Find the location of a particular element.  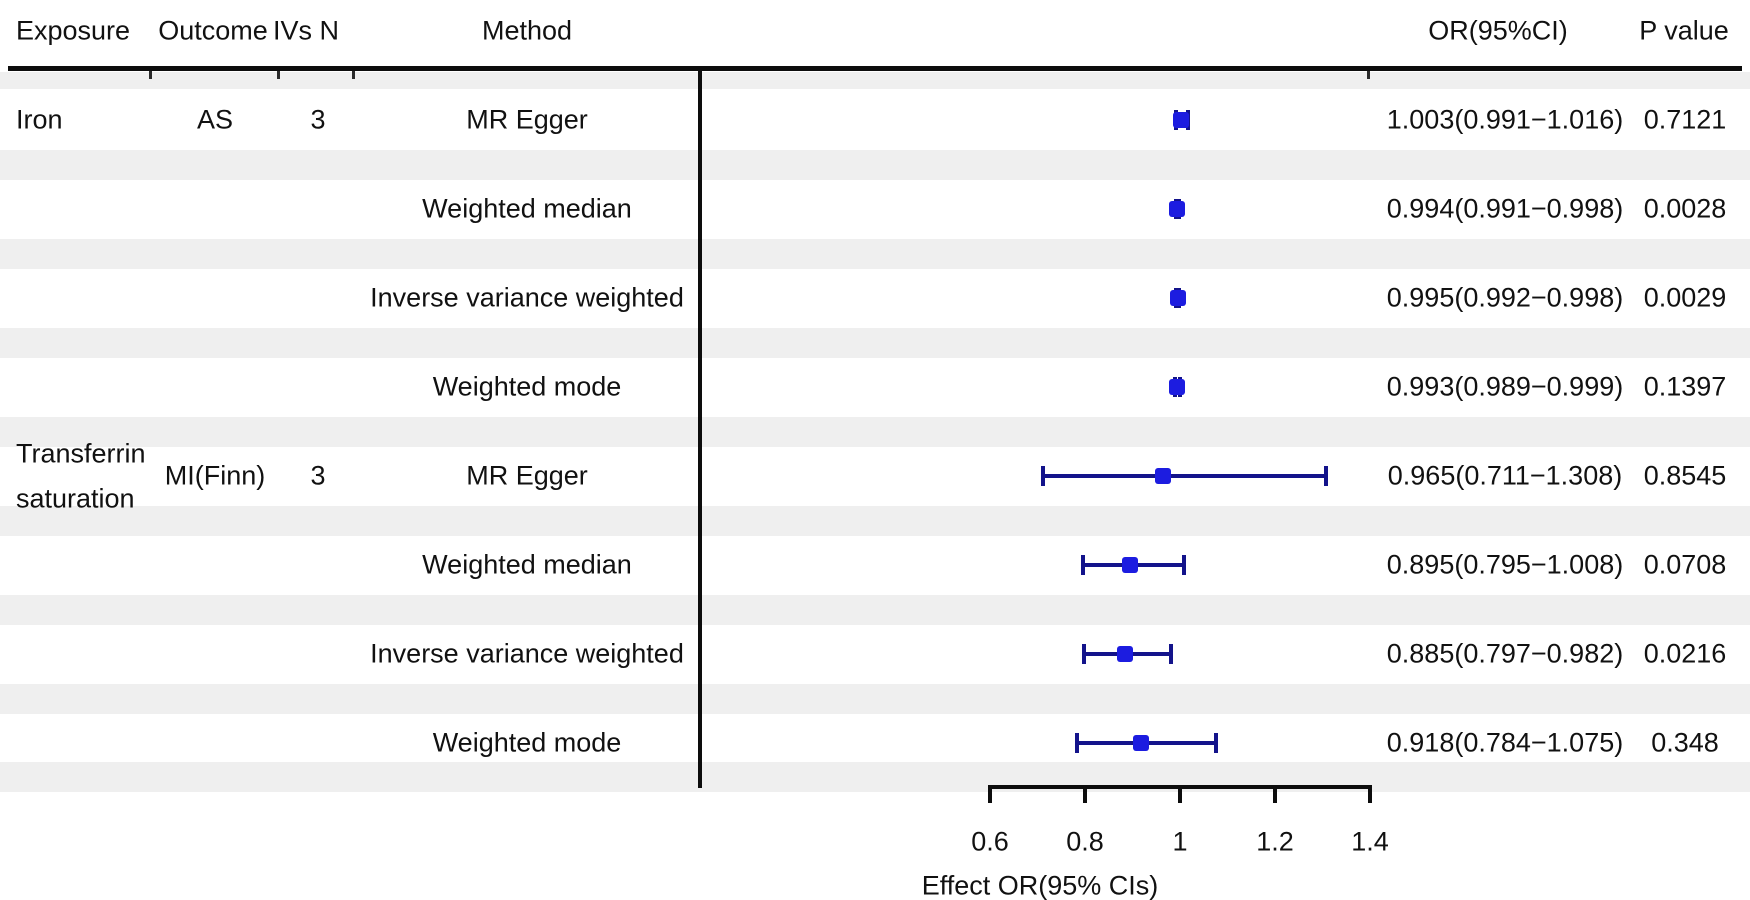

cell-or-ci: 0.965(0.711−1.308) is located at coordinates (1505, 475).